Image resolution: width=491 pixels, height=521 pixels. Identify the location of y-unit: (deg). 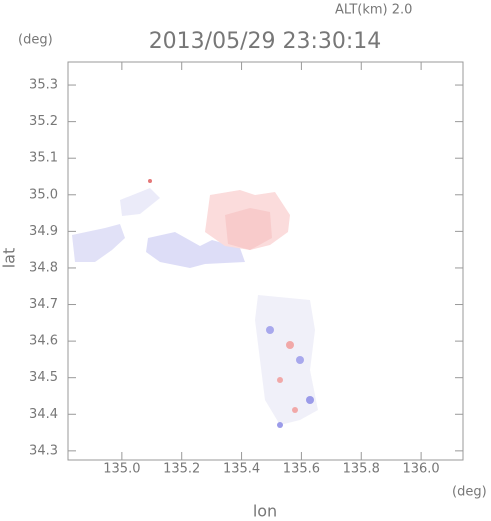
(35, 40).